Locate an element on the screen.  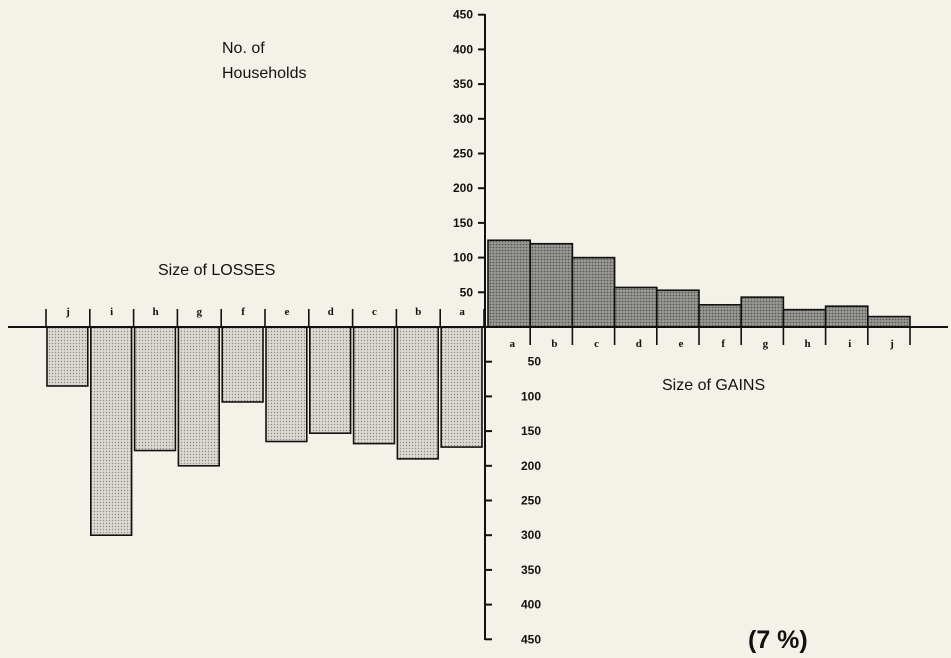
loss-cat-label-i: i is located at coordinates (111, 312).